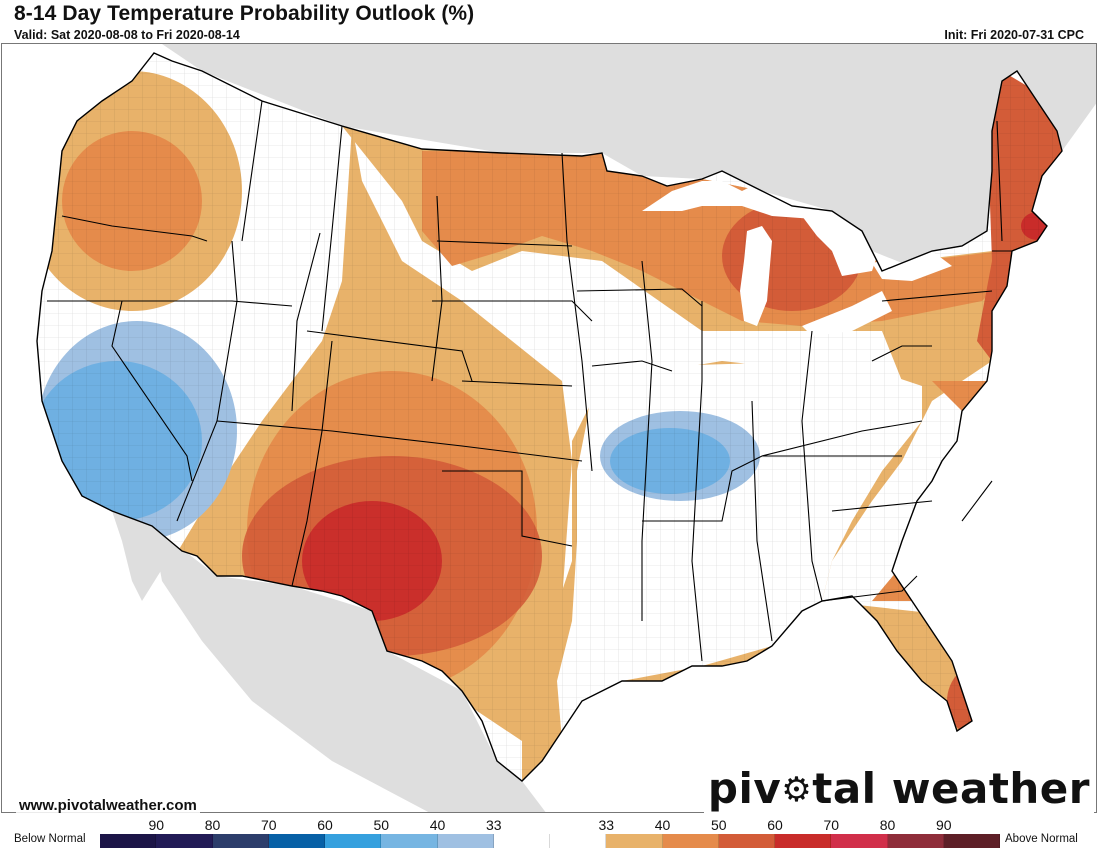 Image resolution: width=1100 pixels, height=850 pixels. What do you see at coordinates (1014, 35) in the screenshot?
I see `init-time: Init: Fri 2020-07-31 CPC` at bounding box center [1014, 35].